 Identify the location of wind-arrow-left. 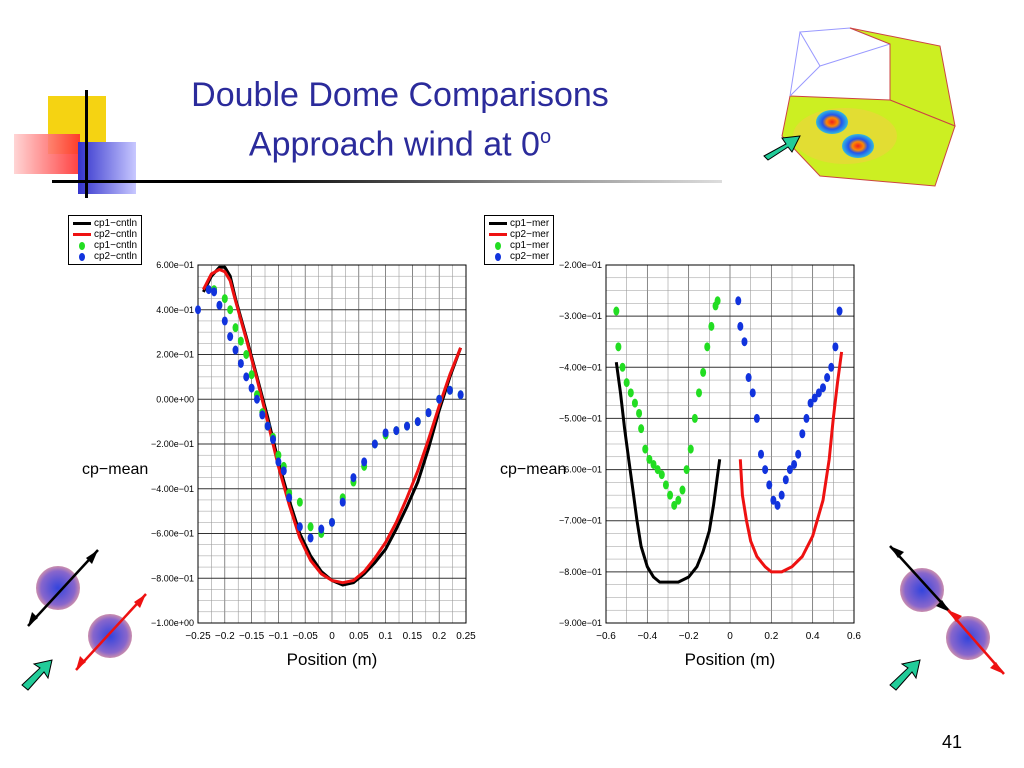
(37, 675).